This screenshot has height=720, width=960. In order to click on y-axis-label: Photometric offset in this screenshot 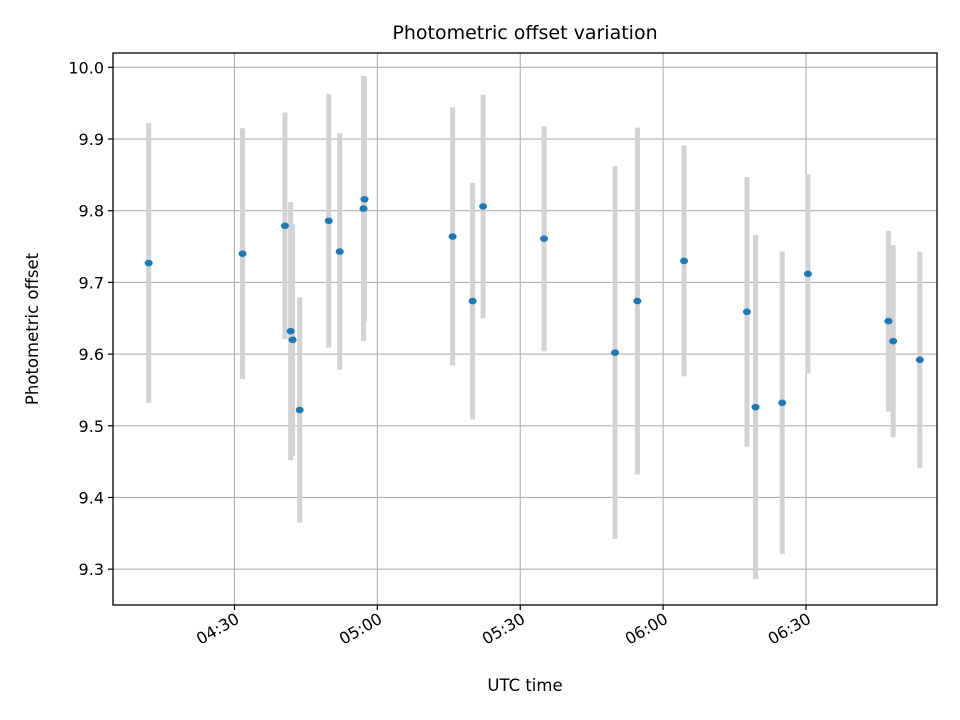, I will do `click(32, 328)`.